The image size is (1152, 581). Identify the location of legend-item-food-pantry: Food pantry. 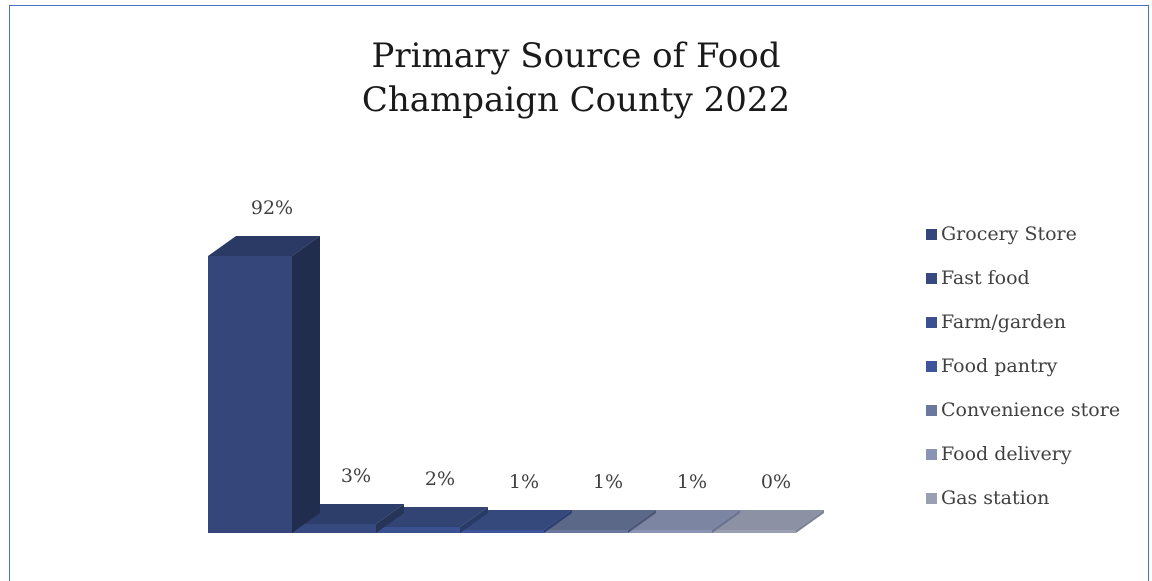
(1023, 366).